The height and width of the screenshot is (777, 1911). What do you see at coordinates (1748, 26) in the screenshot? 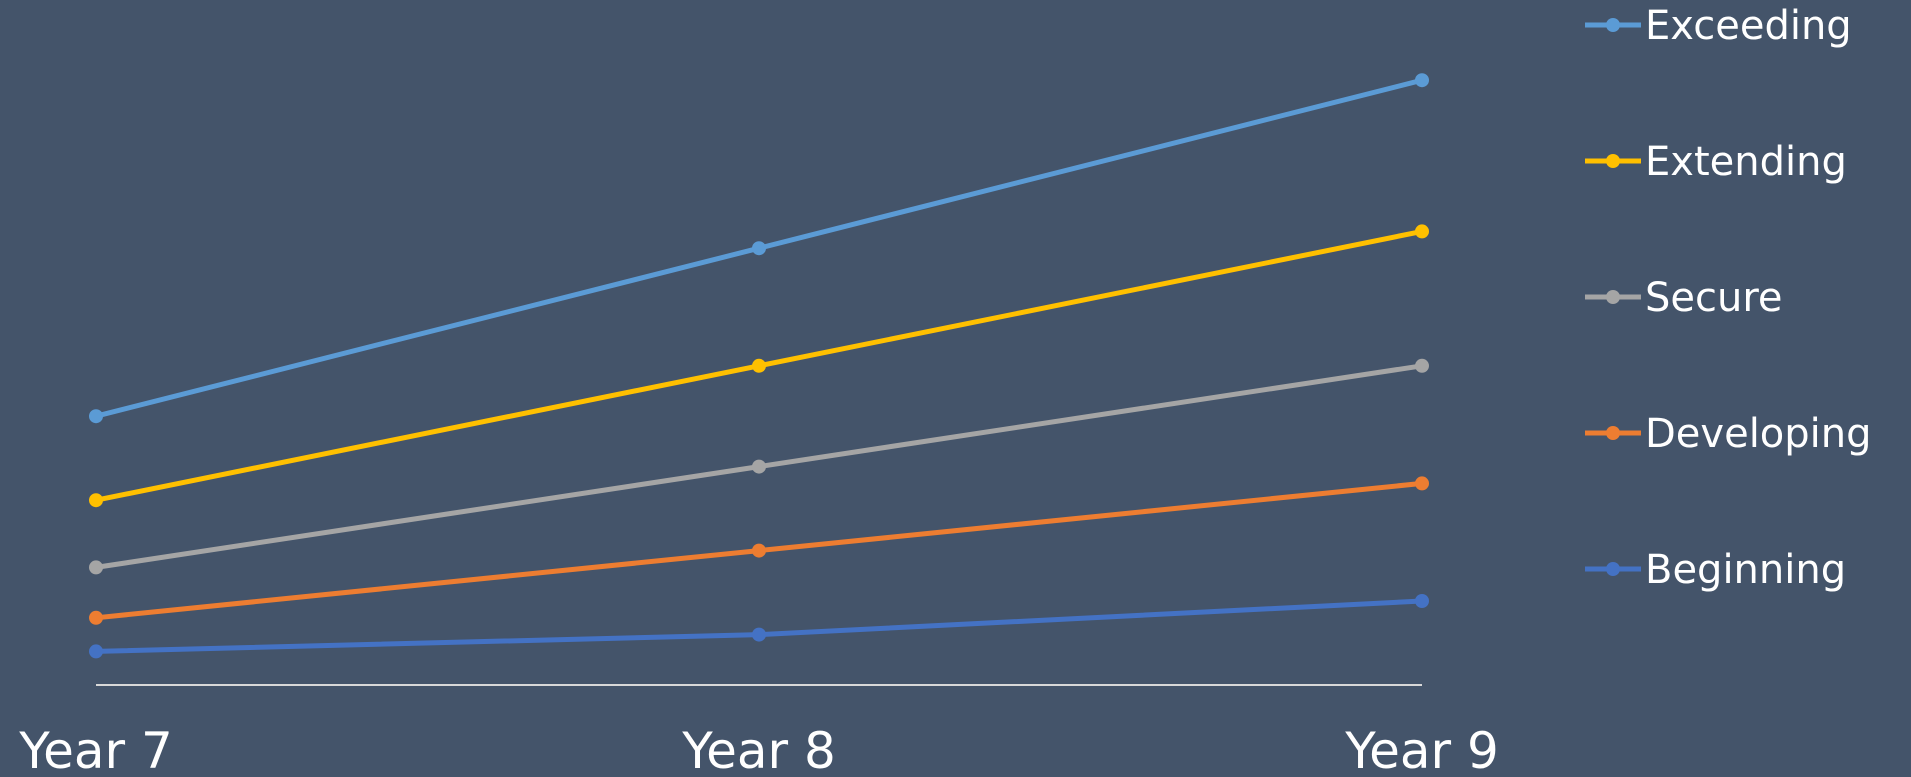
I see `legend-label: Exceeding` at bounding box center [1748, 26].